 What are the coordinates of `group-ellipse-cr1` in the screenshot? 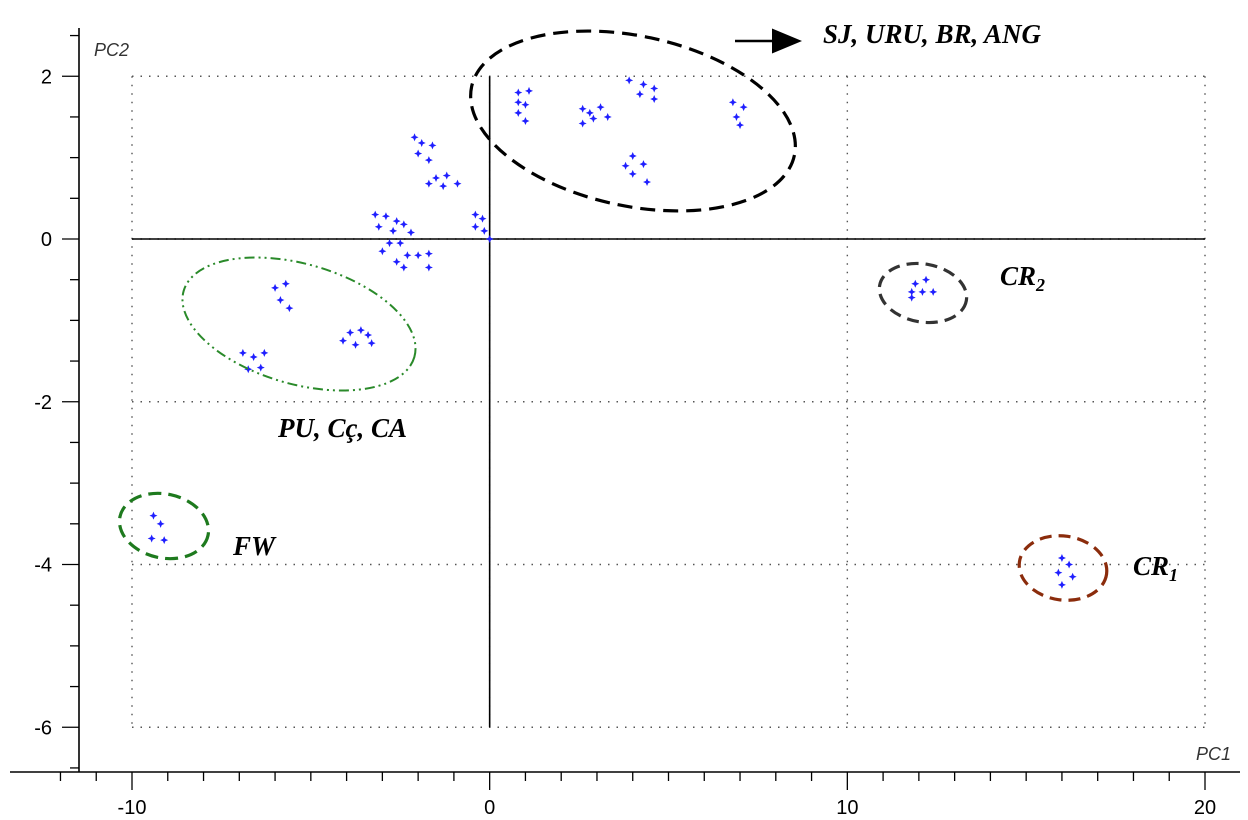 It's located at (1063, 568).